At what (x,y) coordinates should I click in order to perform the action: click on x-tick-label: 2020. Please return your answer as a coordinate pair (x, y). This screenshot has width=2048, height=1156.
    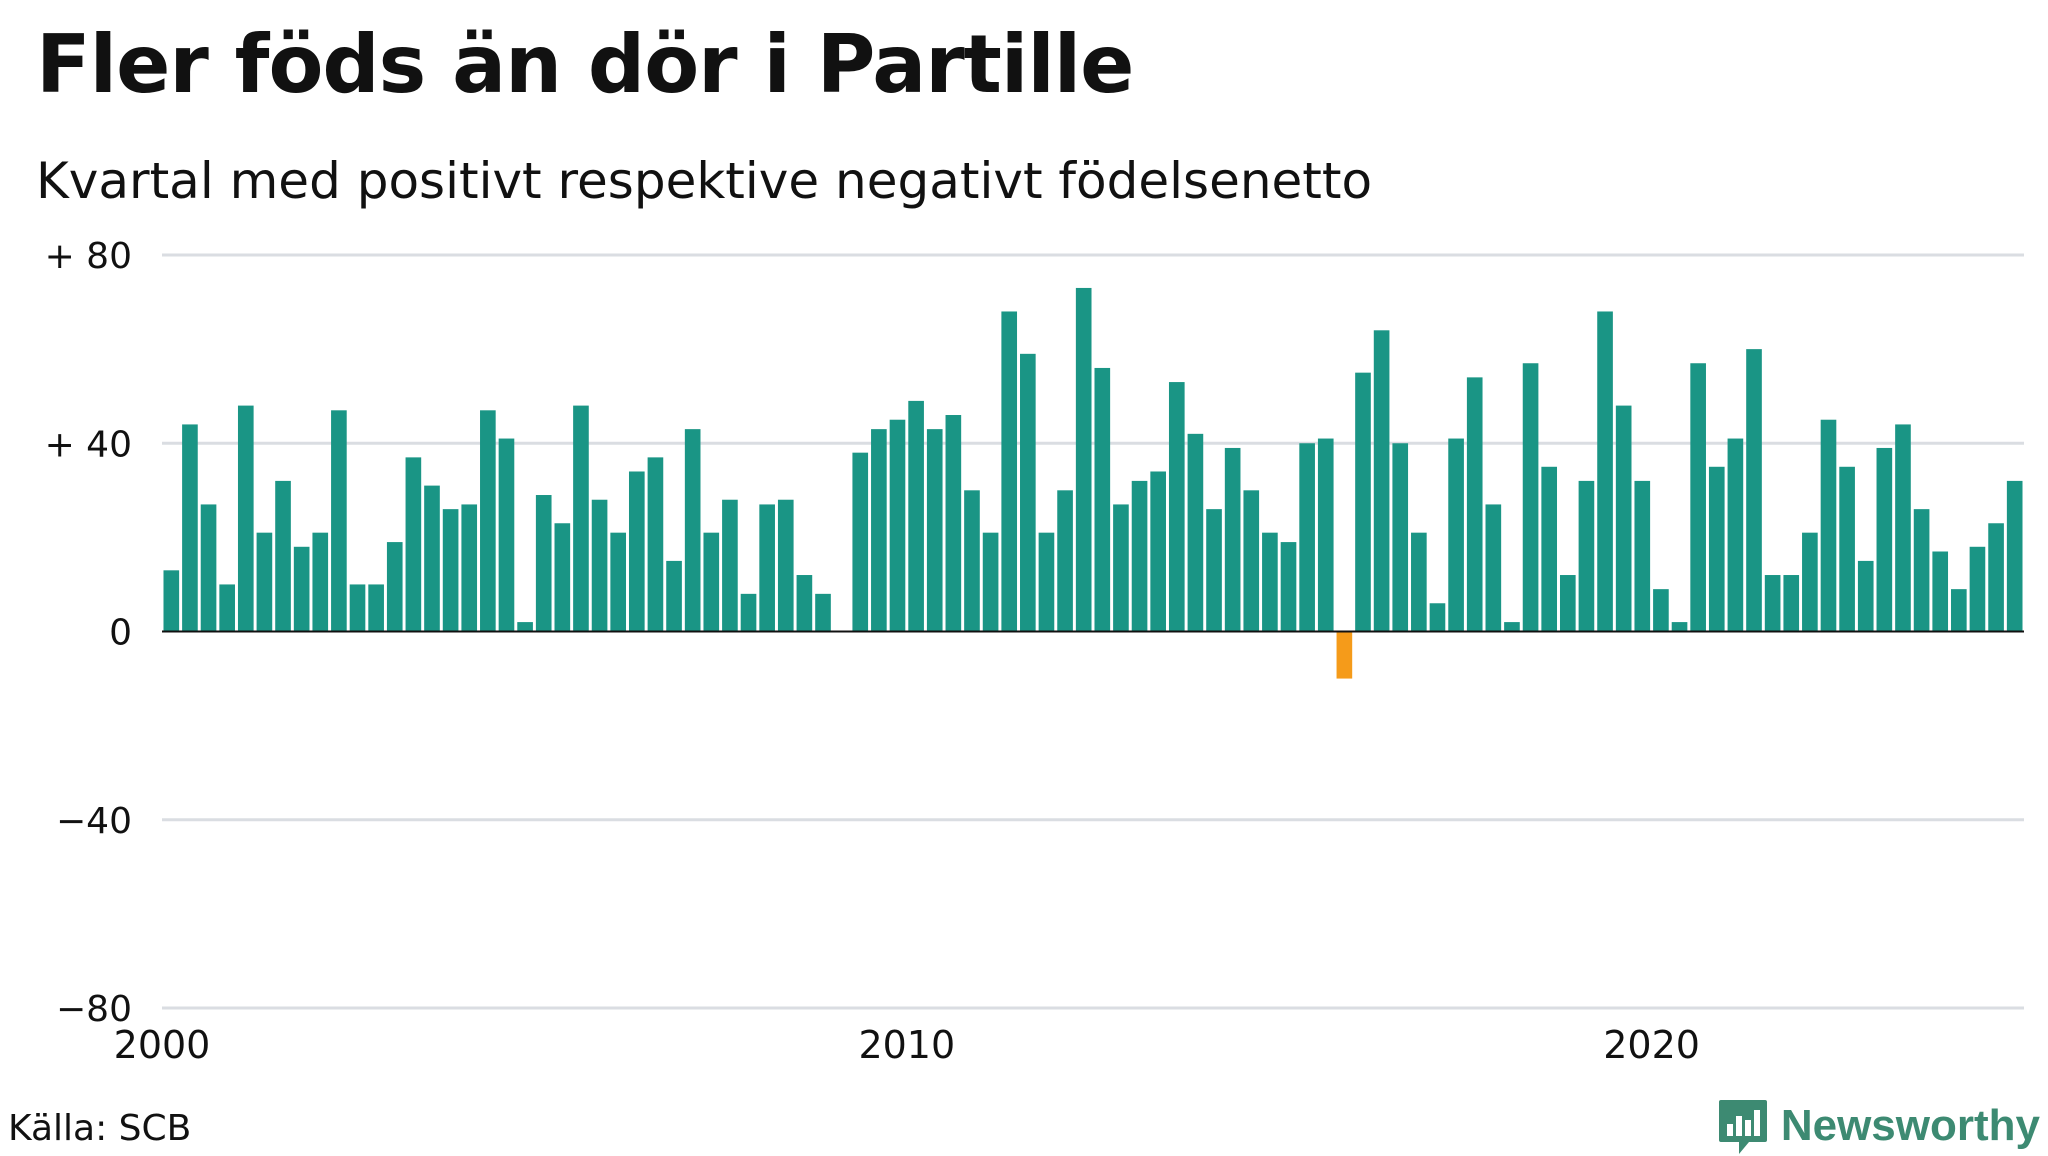
    Looking at the image, I should click on (1651, 1045).